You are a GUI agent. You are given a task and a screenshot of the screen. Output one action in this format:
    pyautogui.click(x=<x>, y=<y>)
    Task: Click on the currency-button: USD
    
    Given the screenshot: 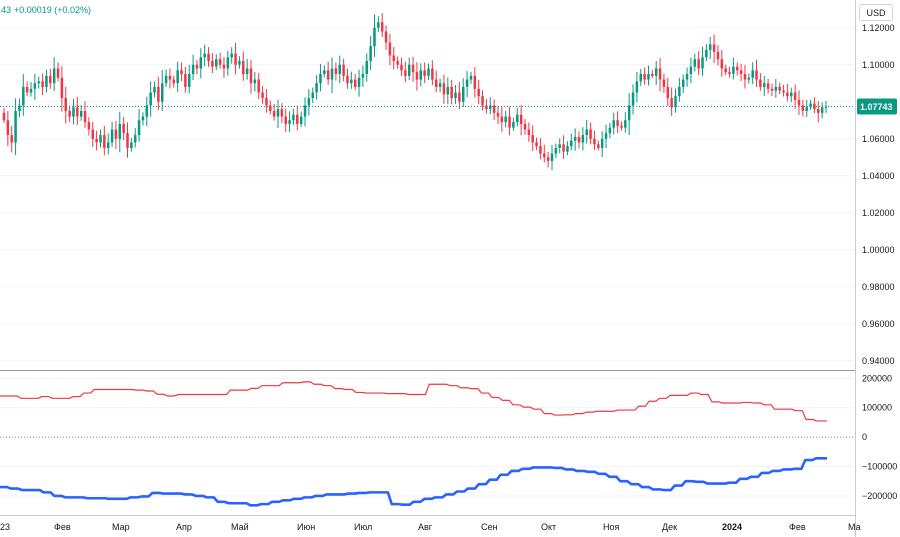 What is the action you would take?
    pyautogui.click(x=876, y=12)
    